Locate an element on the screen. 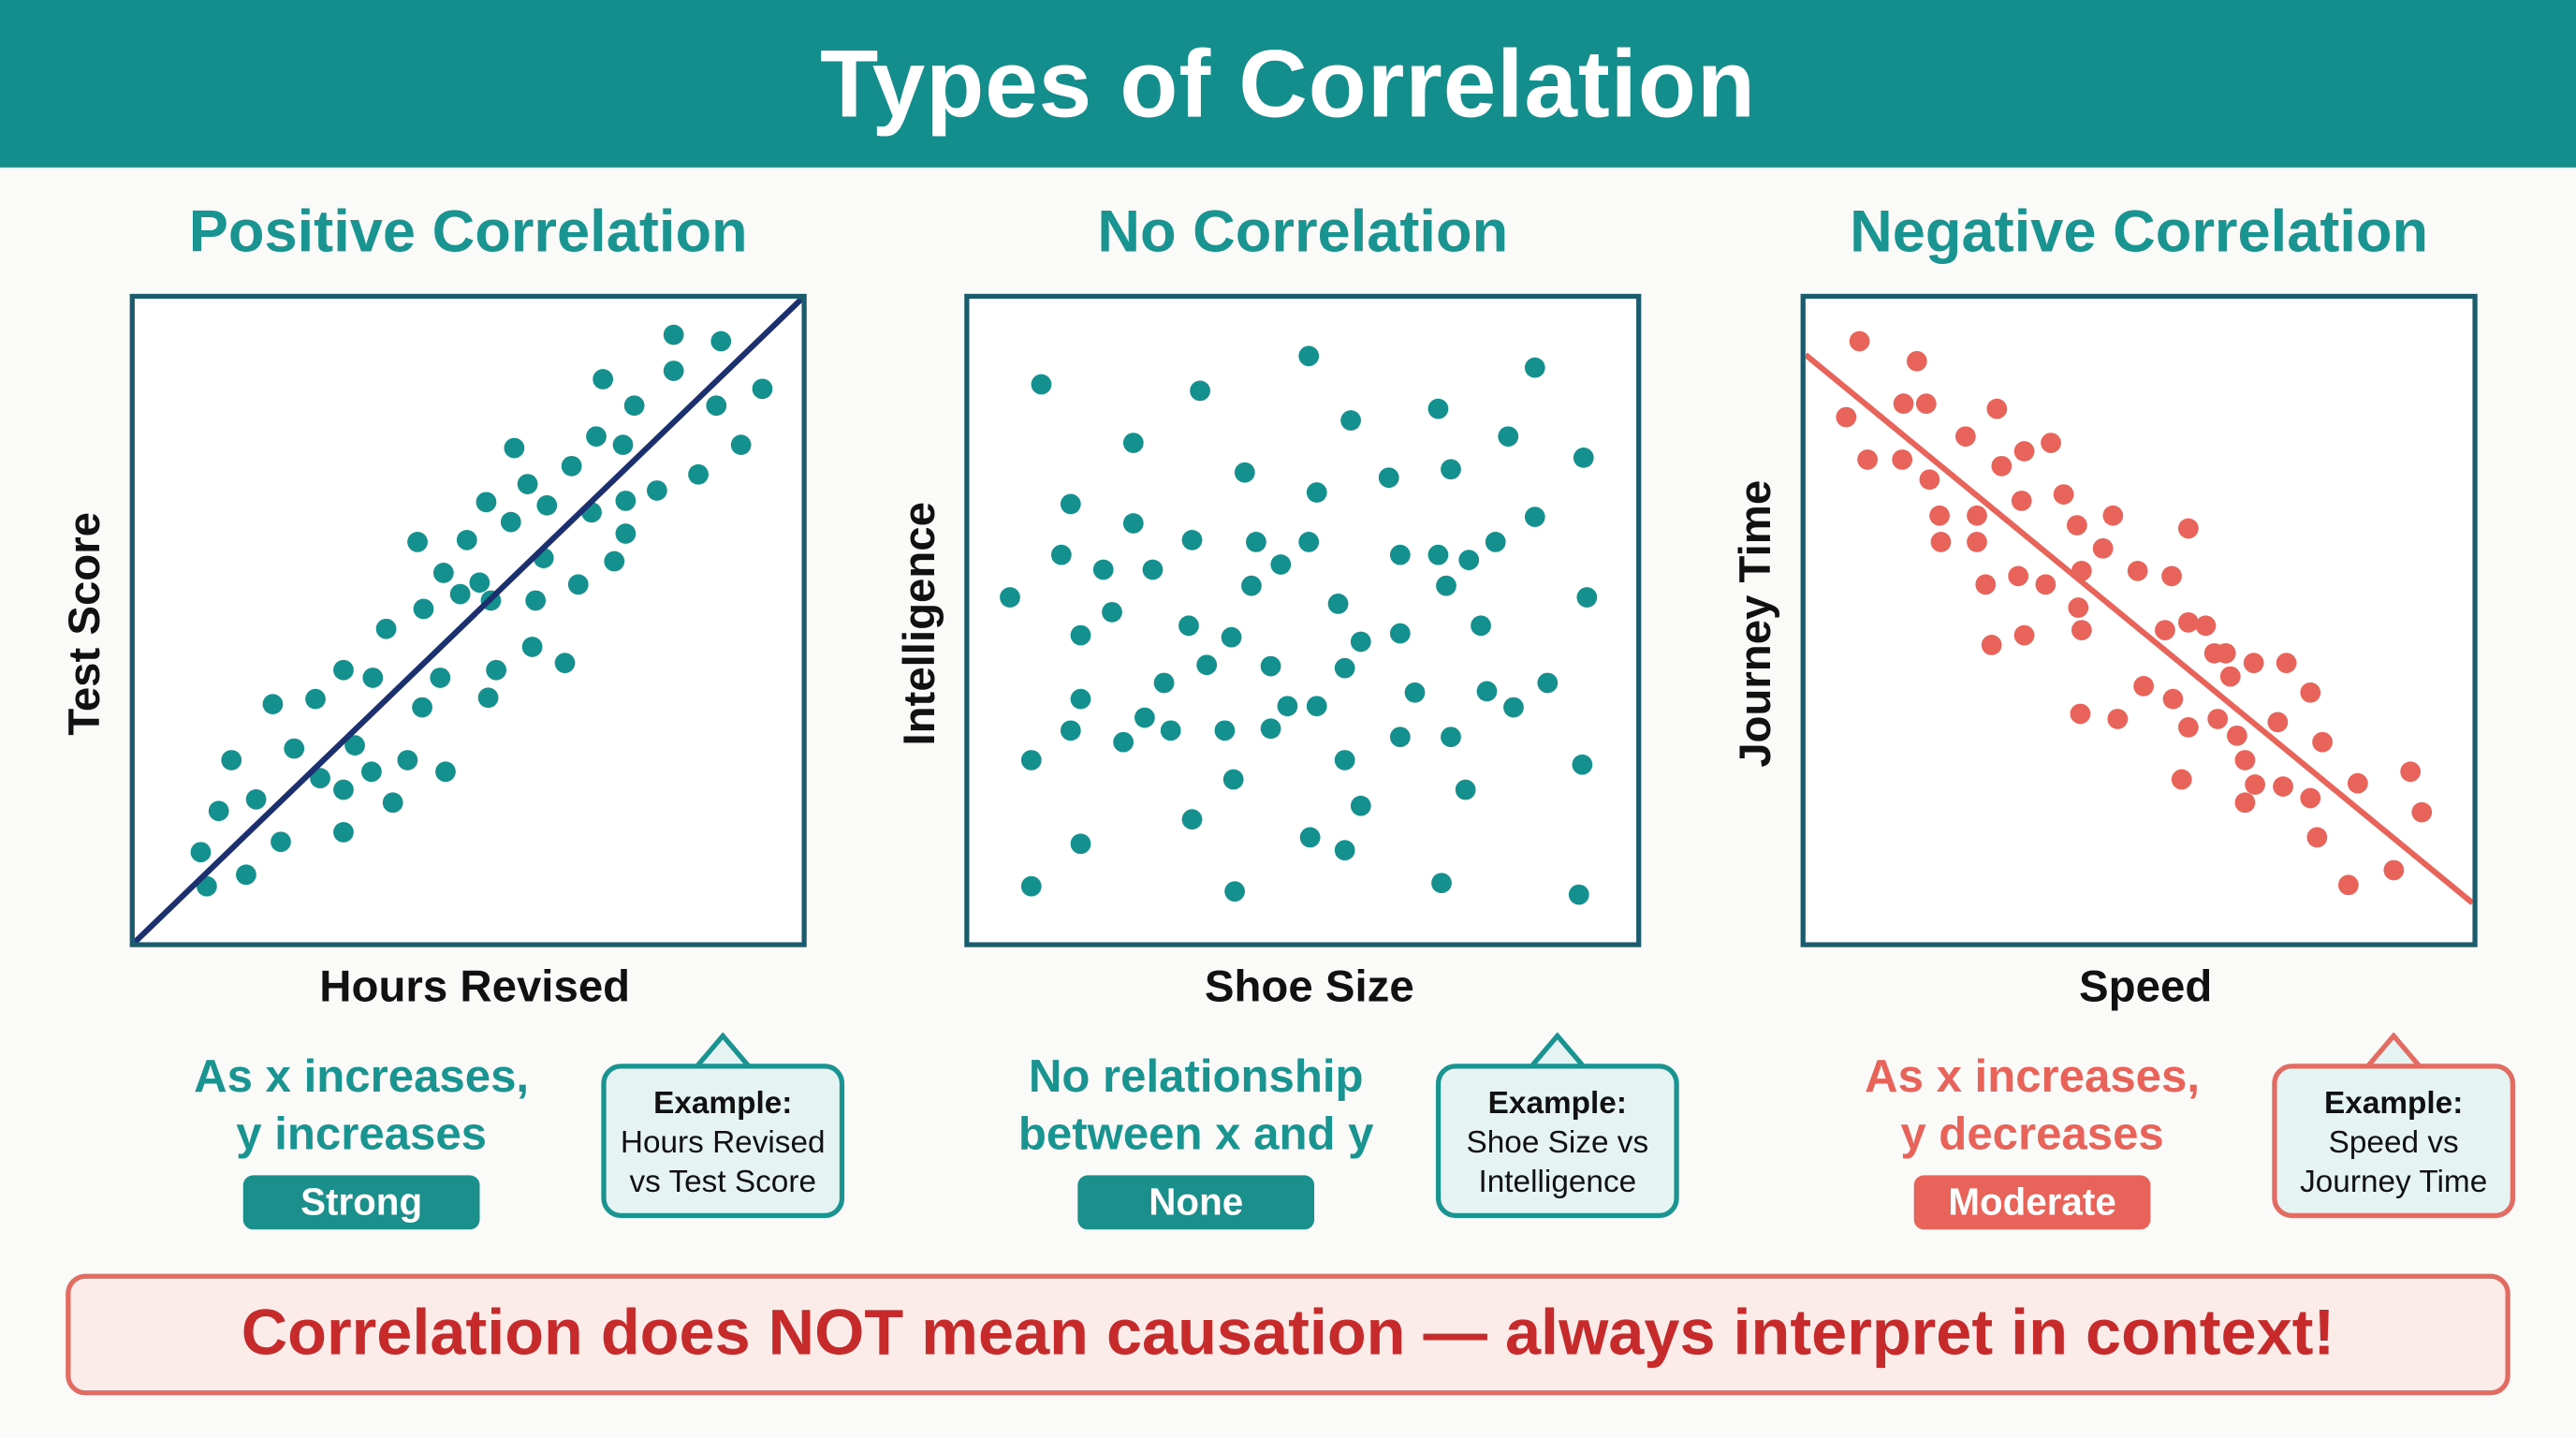 The height and width of the screenshot is (1438, 2576). y-axis-label: Intelligence is located at coordinates (919, 624).